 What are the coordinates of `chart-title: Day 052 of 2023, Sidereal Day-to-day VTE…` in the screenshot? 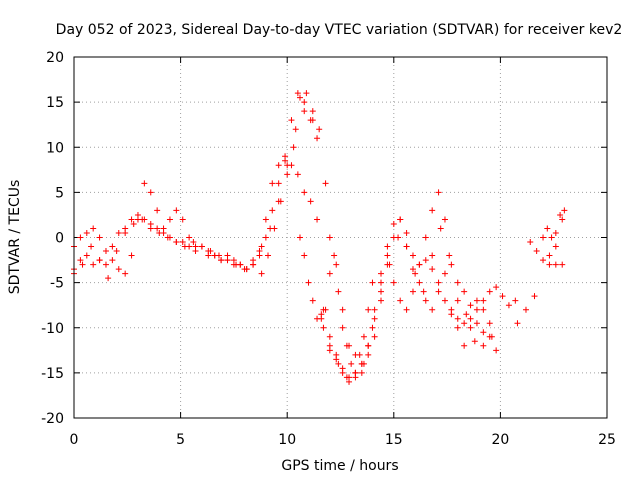 It's located at (339, 30).